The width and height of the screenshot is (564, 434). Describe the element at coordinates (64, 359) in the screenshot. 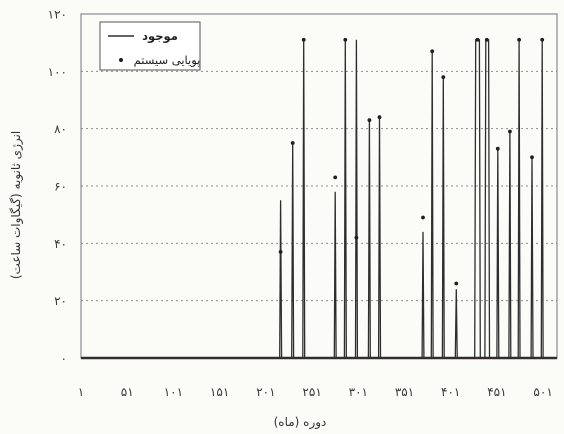

I see `y-tick-label: ۰` at that location.